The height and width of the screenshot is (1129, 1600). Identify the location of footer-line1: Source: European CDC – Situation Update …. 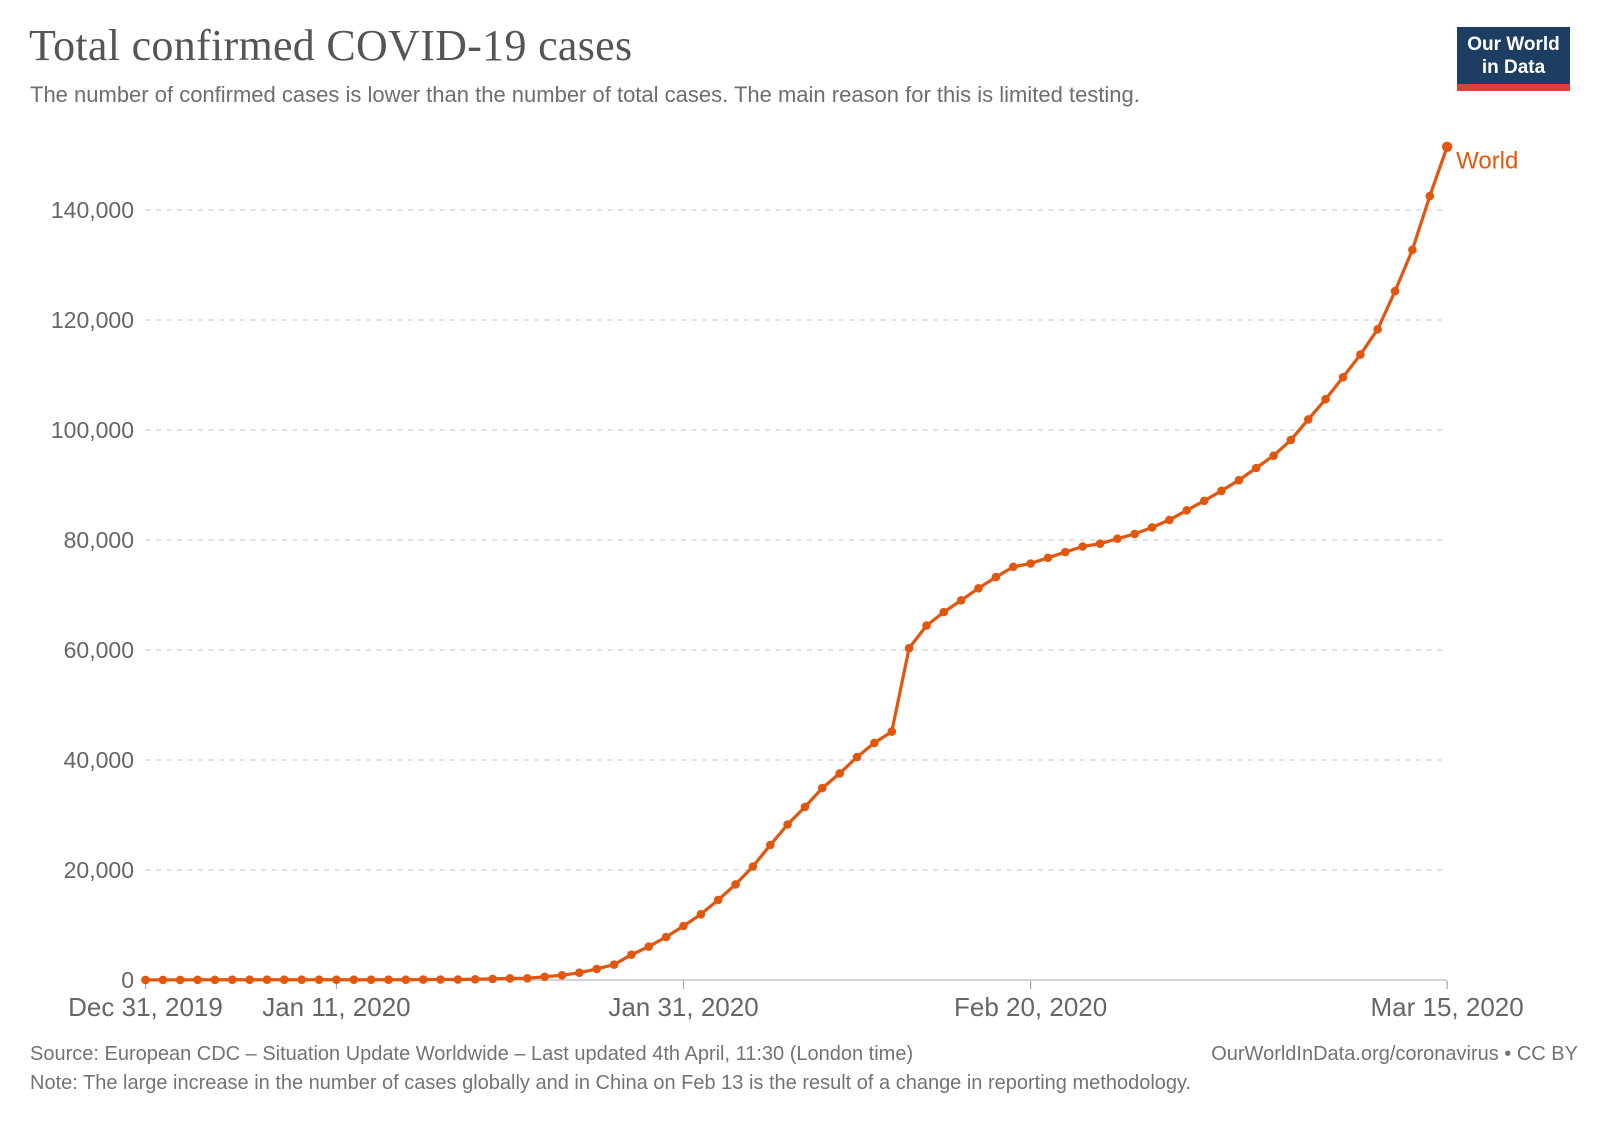
(804, 1054).